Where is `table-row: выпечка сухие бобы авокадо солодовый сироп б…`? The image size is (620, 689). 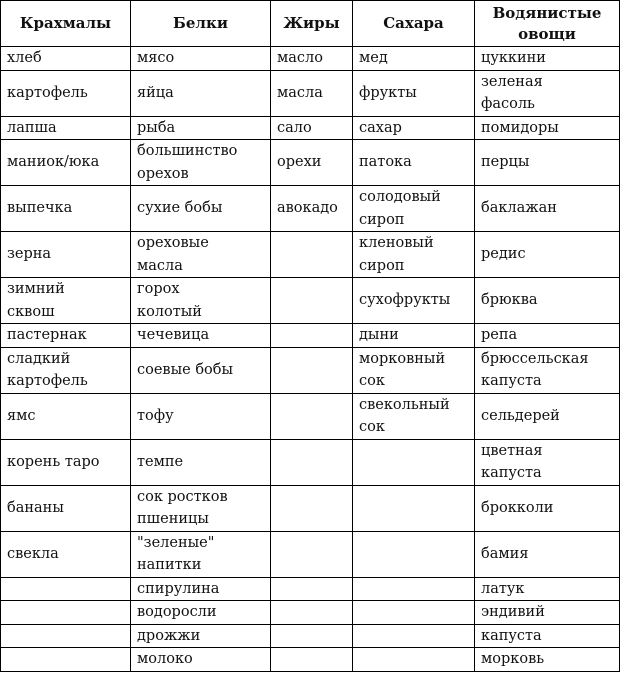 table-row: выпечка сухие бобы авокадо солодовый сироп б… is located at coordinates (310, 208).